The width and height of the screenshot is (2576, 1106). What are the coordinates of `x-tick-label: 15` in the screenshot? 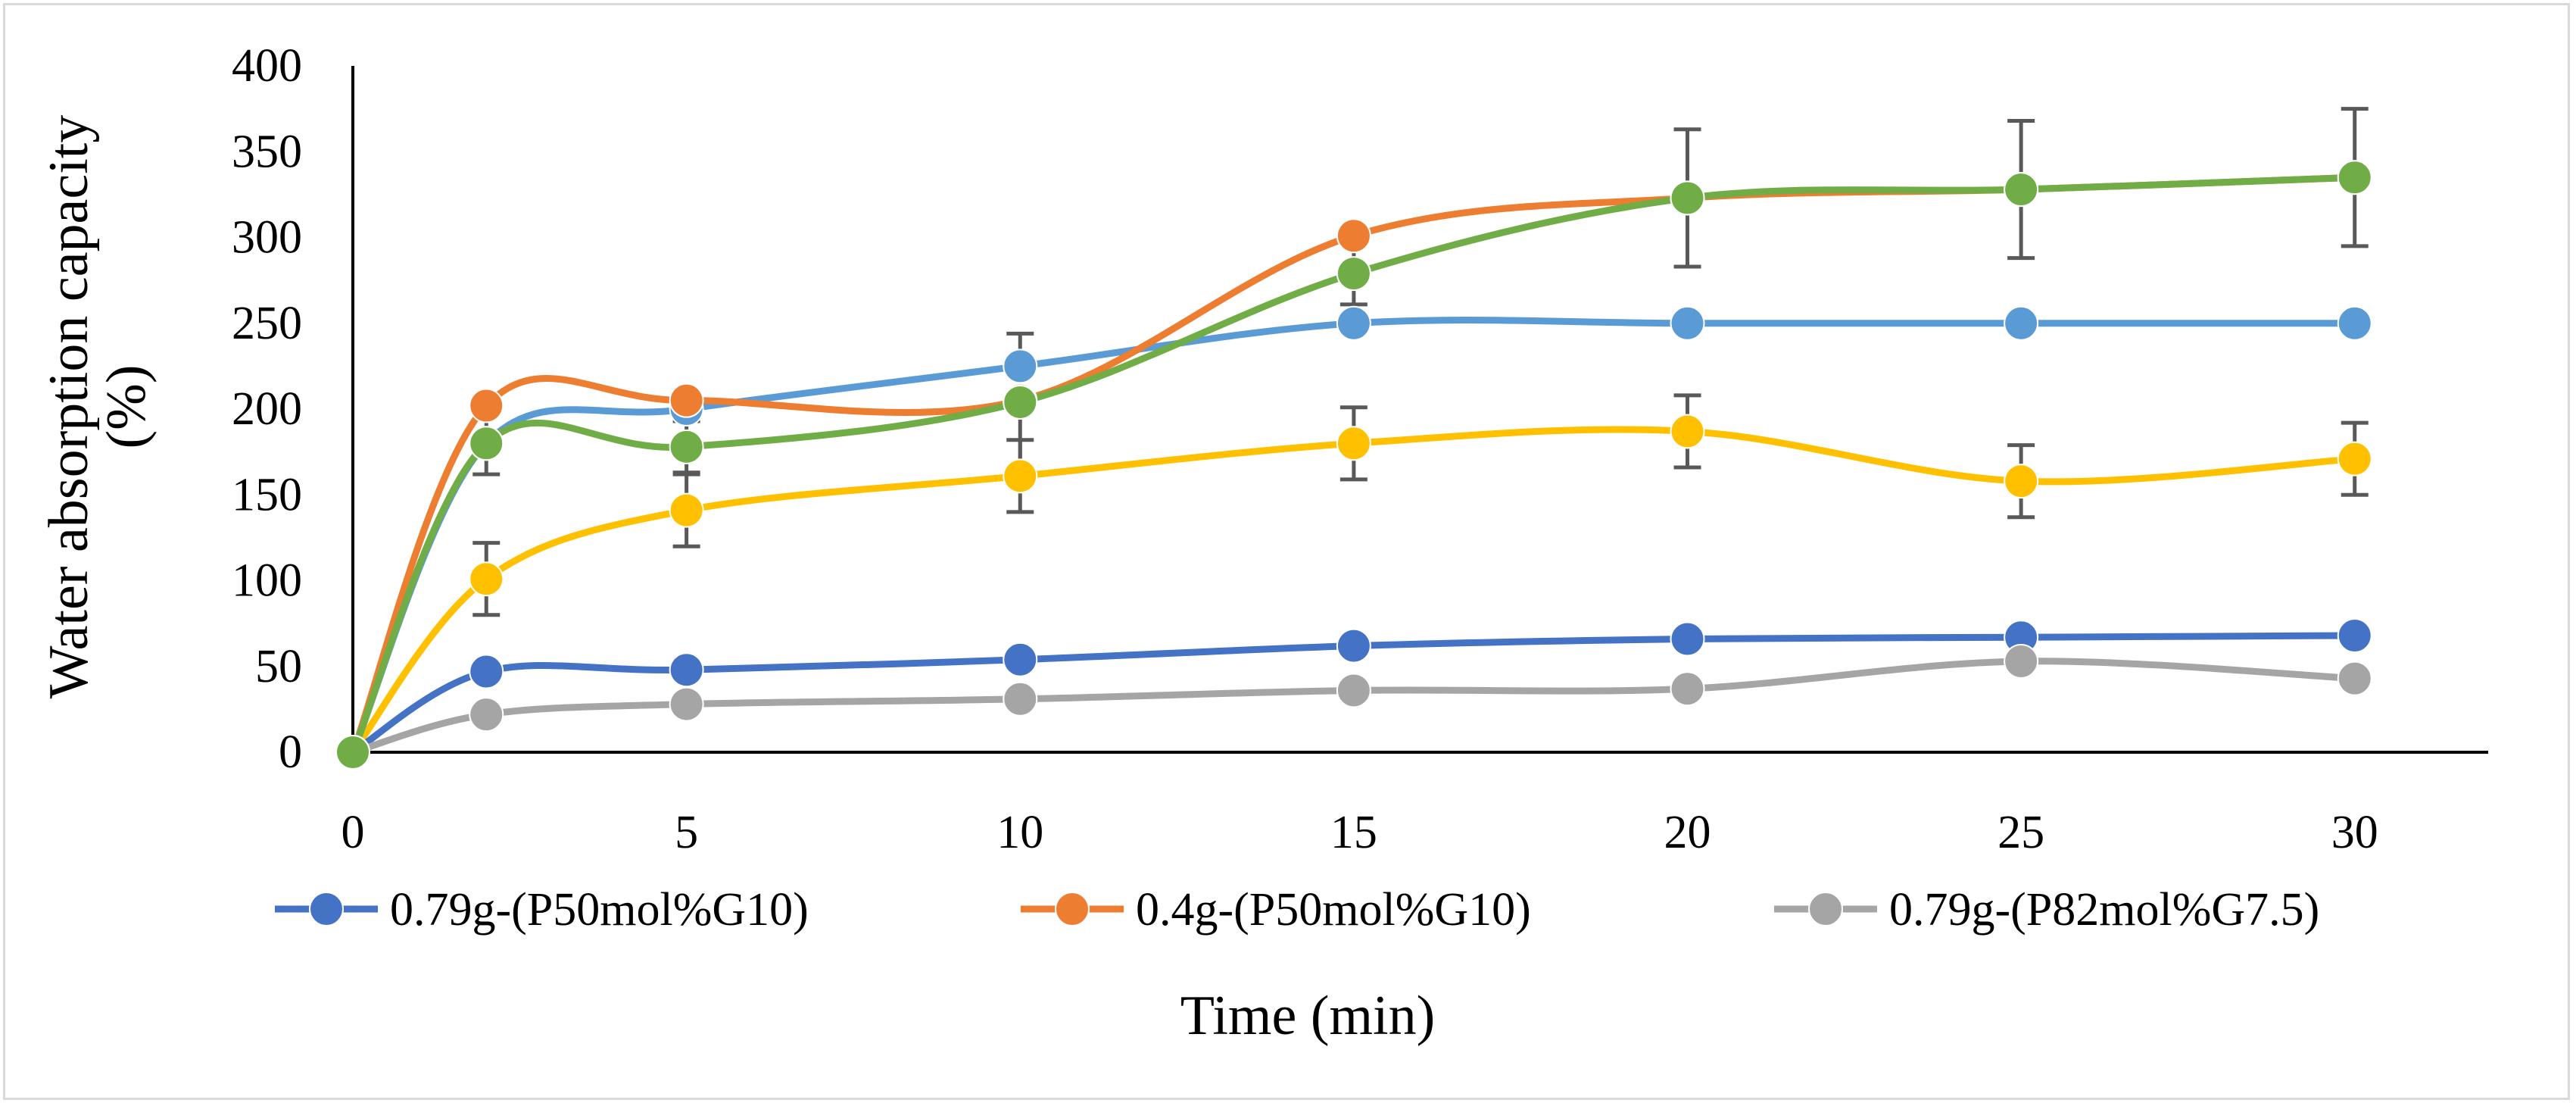 It's located at (1353, 833).